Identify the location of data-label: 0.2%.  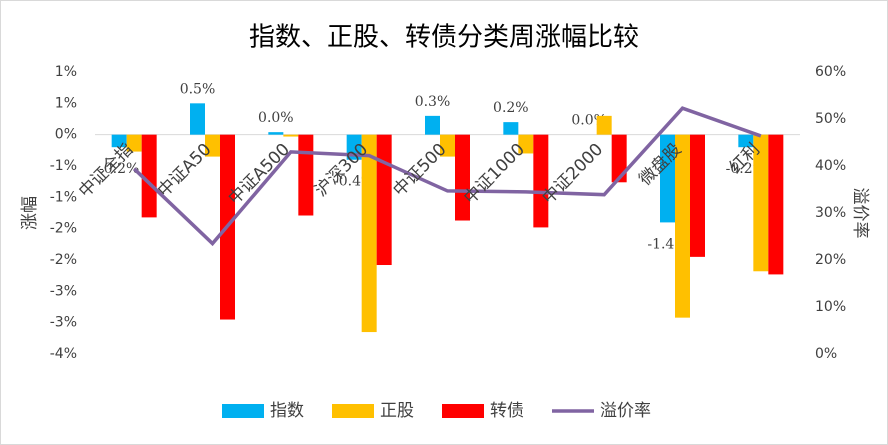
(511, 108).